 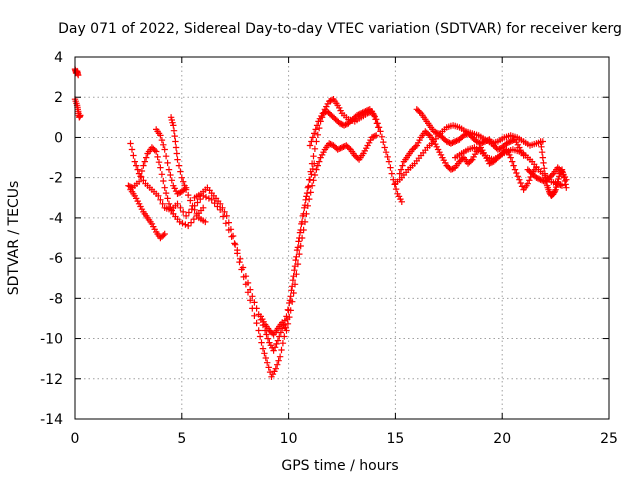 What do you see at coordinates (58, 58) in the screenshot?
I see `y-tick-label: 4` at bounding box center [58, 58].